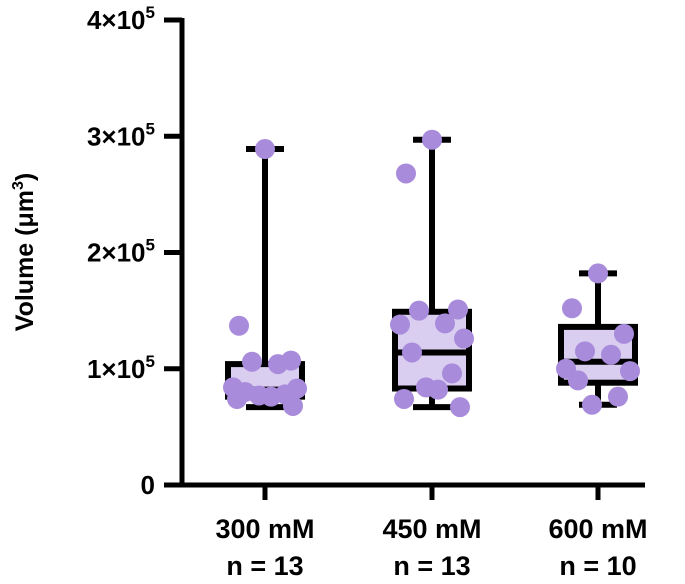 The width and height of the screenshot is (685, 584). I want to click on x-category-count: n = 10, so click(597, 566).